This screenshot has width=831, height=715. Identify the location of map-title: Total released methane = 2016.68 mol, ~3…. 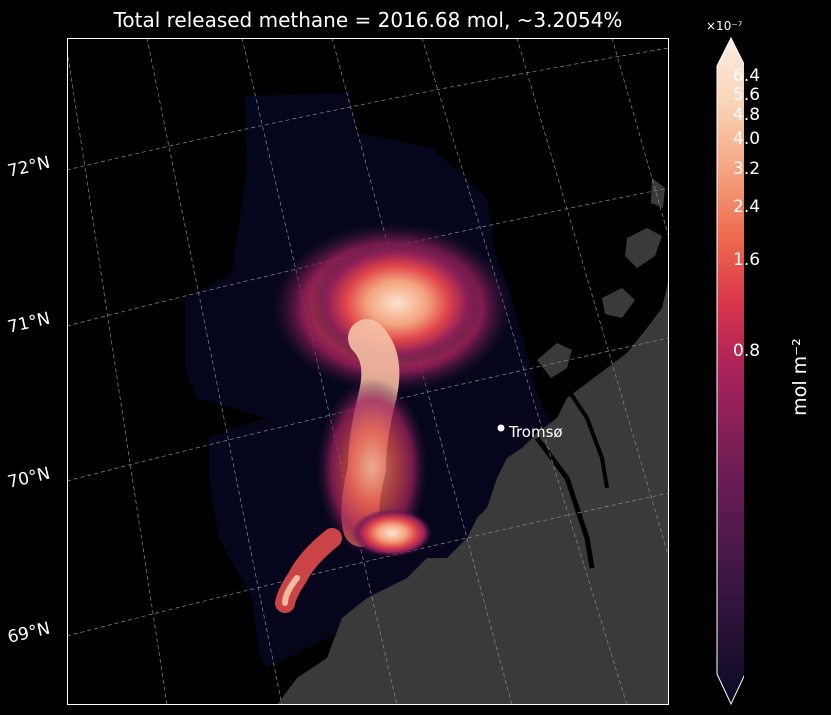
(368, 20).